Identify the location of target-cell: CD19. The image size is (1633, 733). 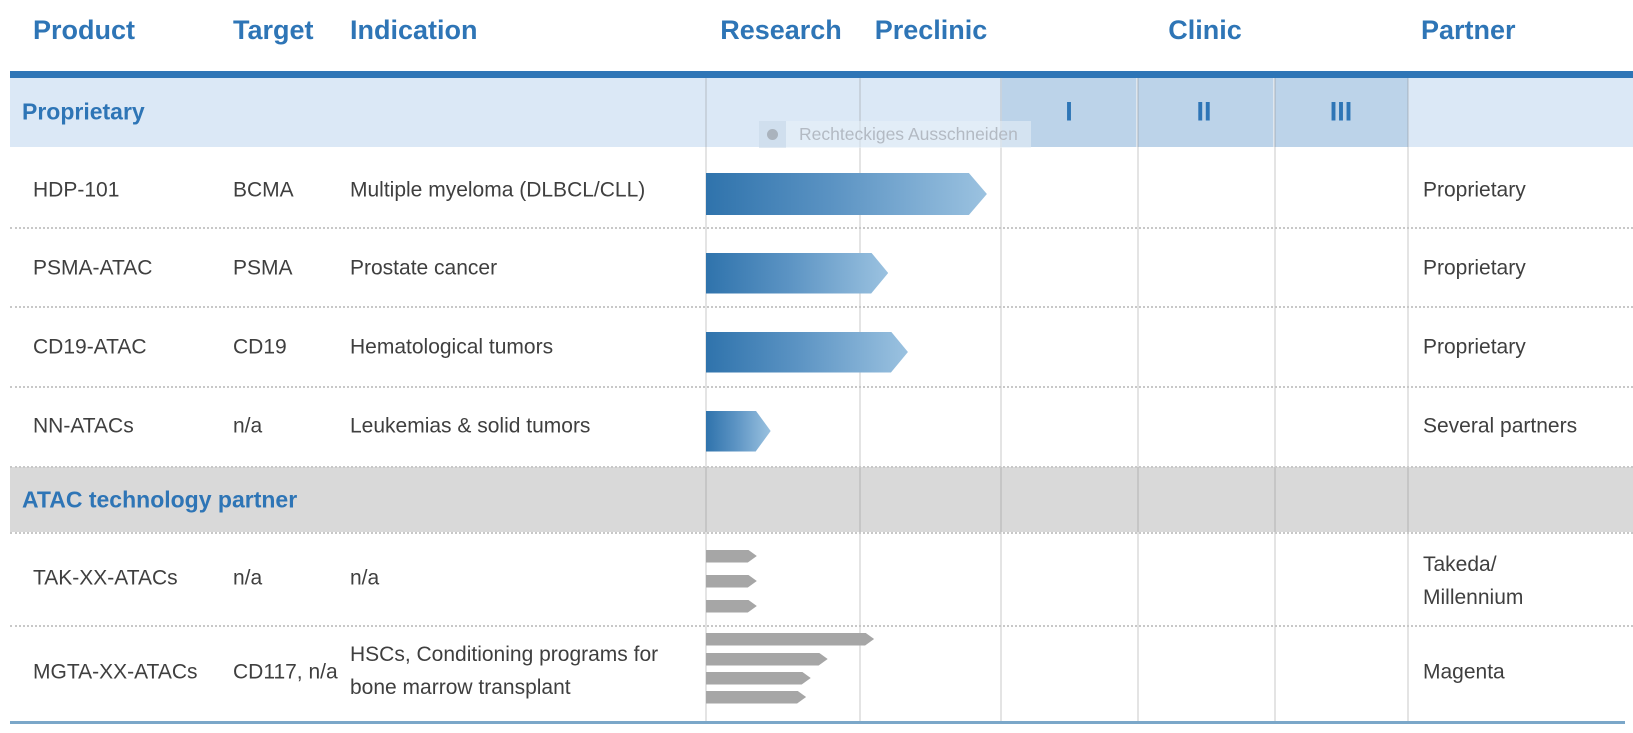
(260, 347).